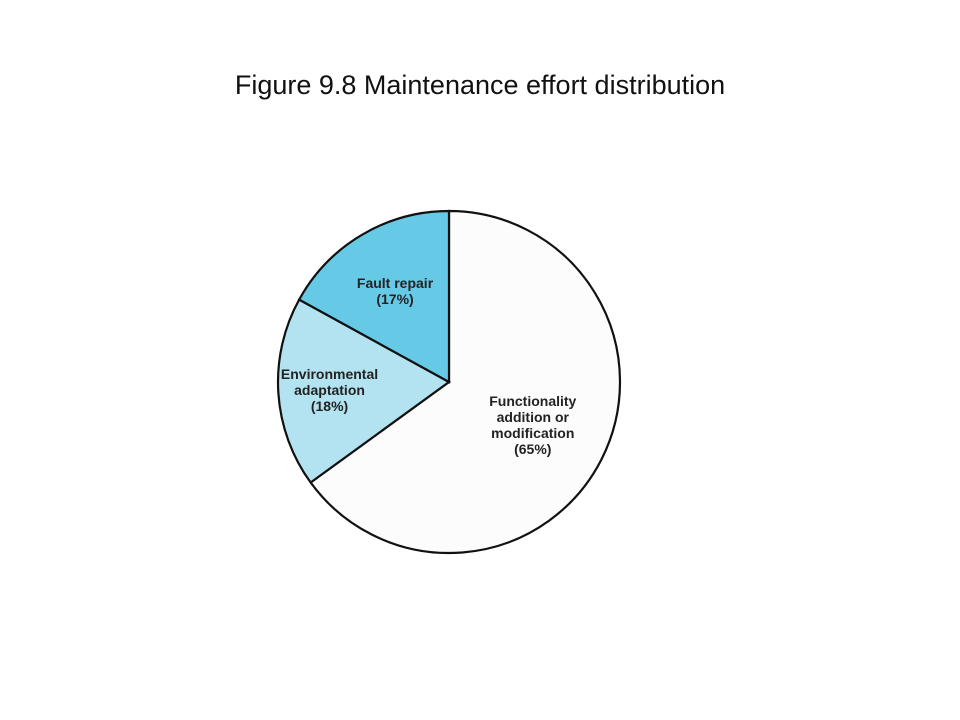  Describe the element at coordinates (533, 448) in the screenshot. I see `value-label: (65%)` at that location.